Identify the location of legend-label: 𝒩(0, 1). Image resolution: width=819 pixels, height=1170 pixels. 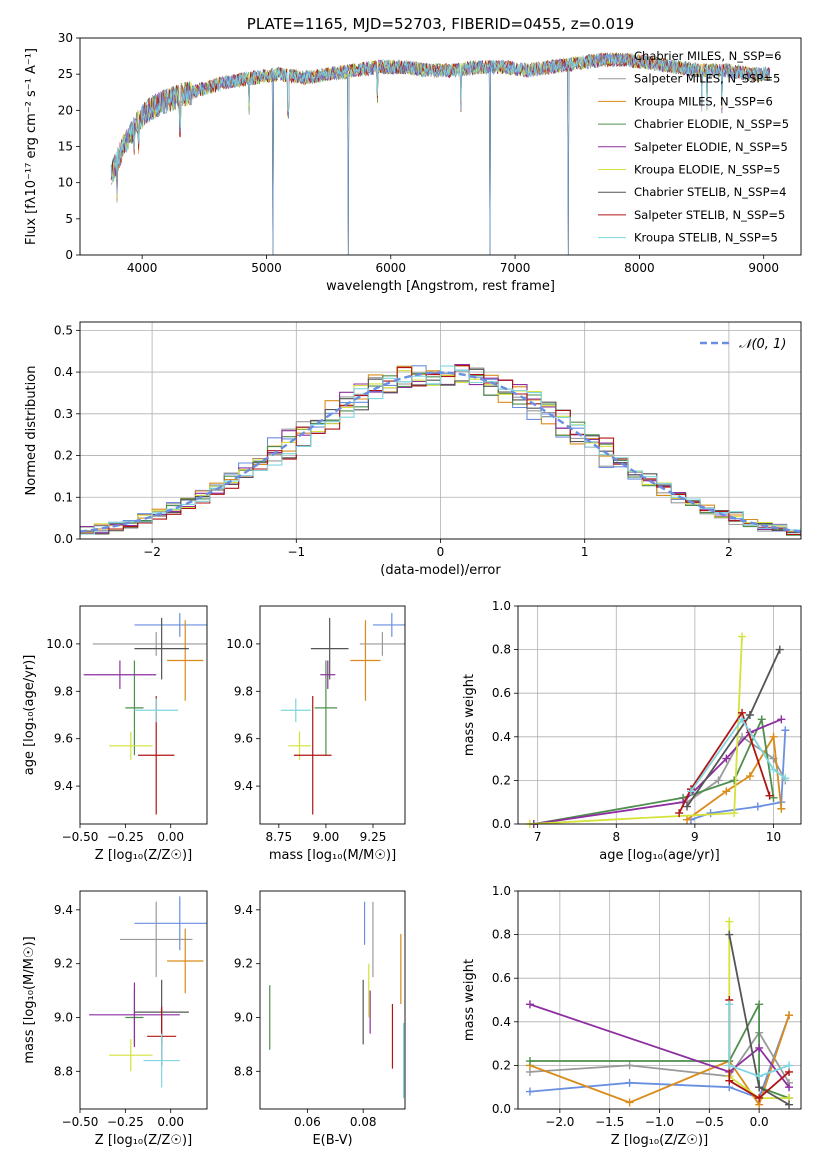
(762, 344).